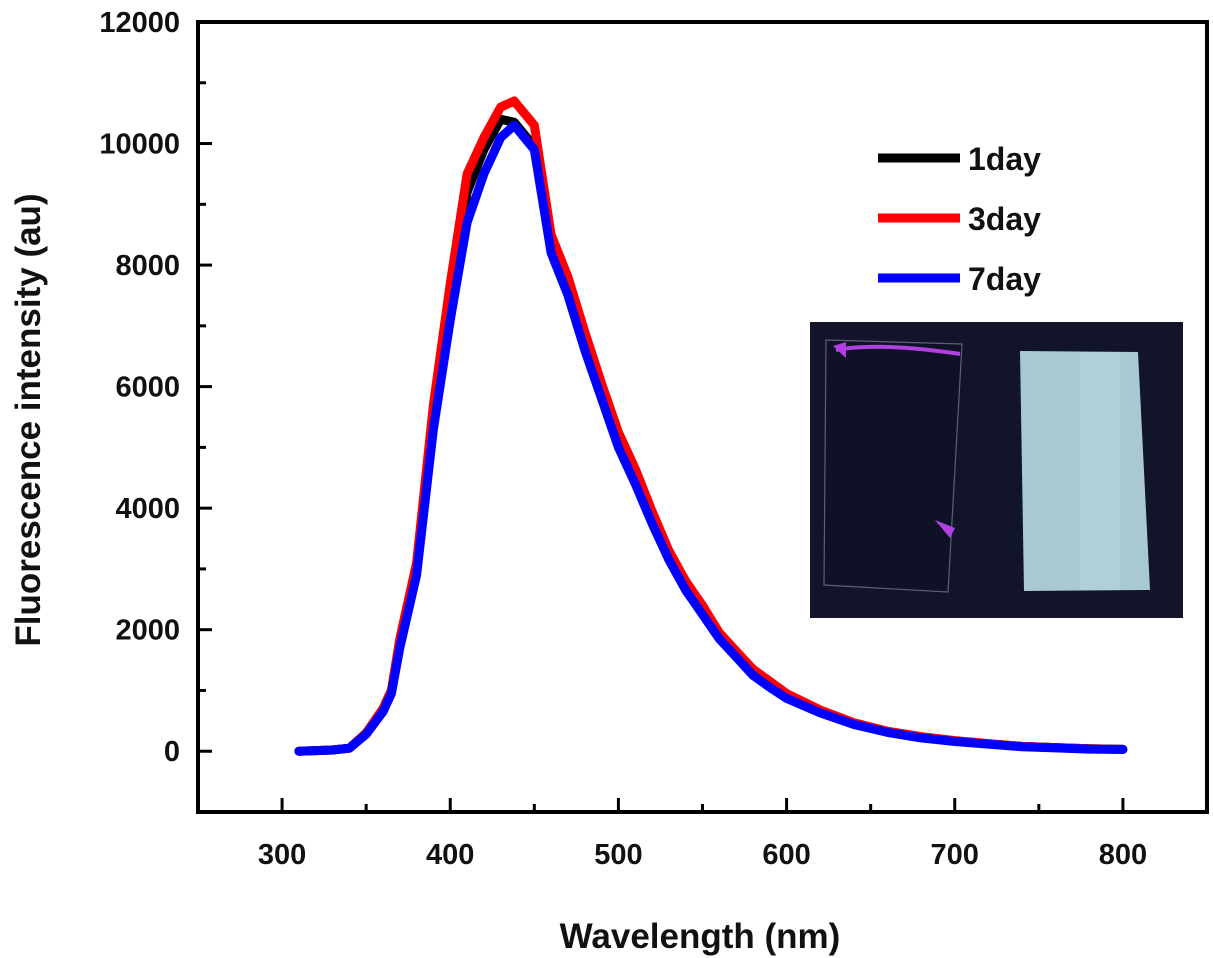 This screenshot has width=1213, height=958. Describe the element at coordinates (839, 350) in the screenshot. I see `inset-left-glow-corner` at that location.